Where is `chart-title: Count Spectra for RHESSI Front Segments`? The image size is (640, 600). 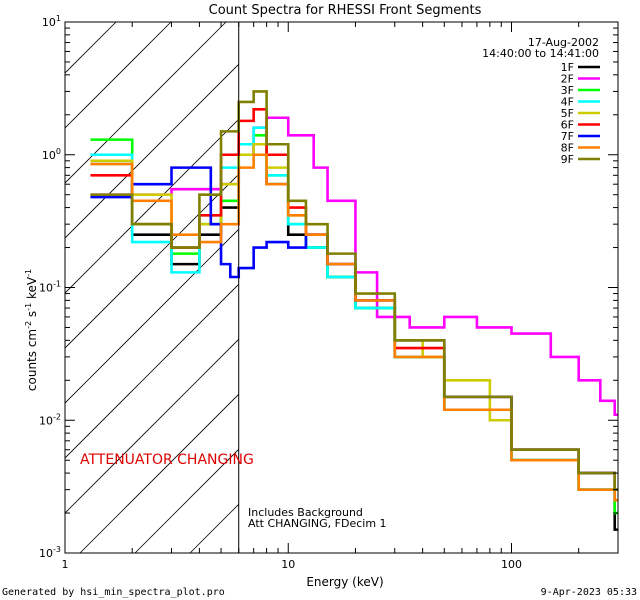 chart-title: Count Spectra for RHESSI Front Segments is located at coordinates (345, 10).